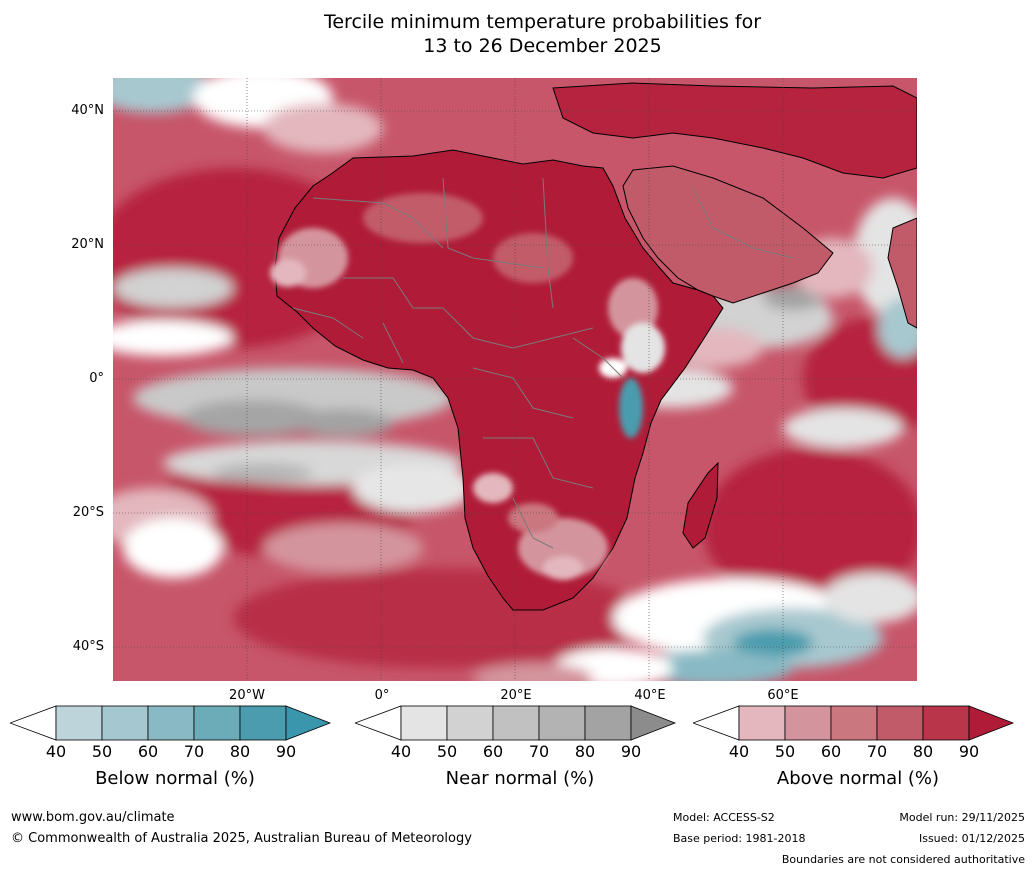 This screenshot has height=873, width=1035. What do you see at coordinates (382, 695) in the screenshot?
I see `lon-label-0: 0°` at bounding box center [382, 695].